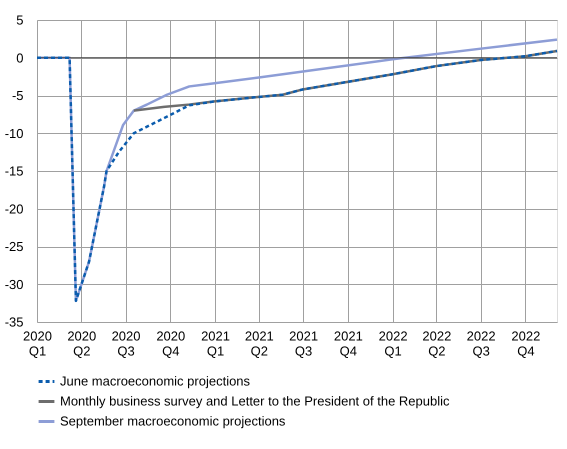 The image size is (567, 449). I want to click on x-tick-label: 2021 Q1, so click(215, 343).